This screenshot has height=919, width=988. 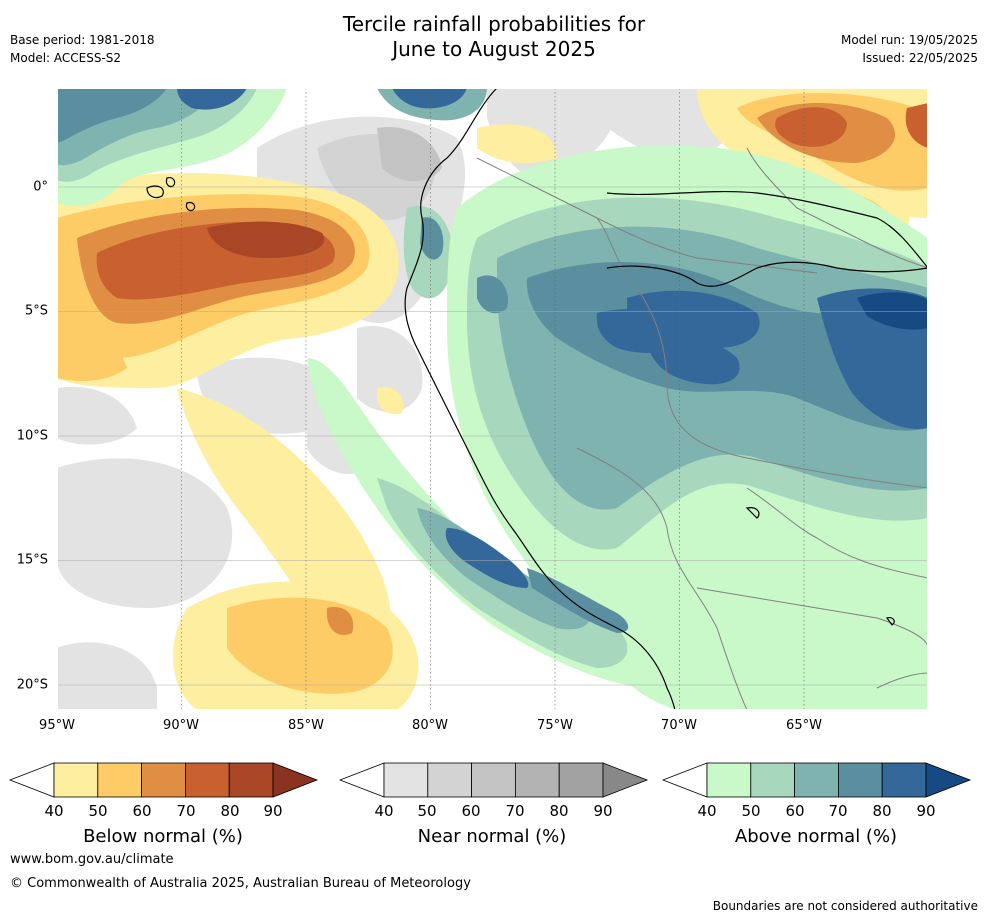 What do you see at coordinates (427, 811) in the screenshot?
I see `cb-near-tick-50: 50` at bounding box center [427, 811].